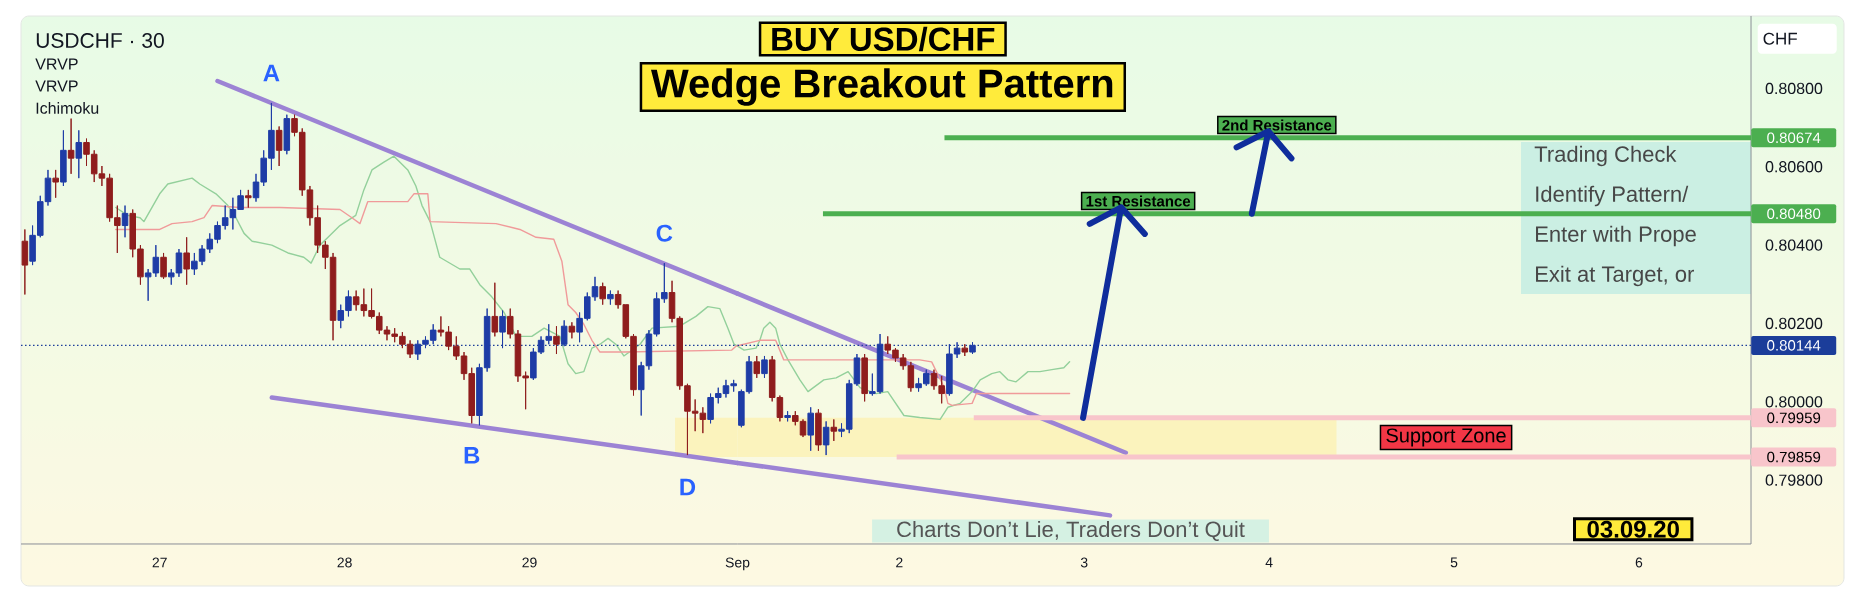 This screenshot has height=612, width=1870. What do you see at coordinates (1605, 156) in the screenshot?
I see `annotation: Trading Check` at bounding box center [1605, 156].